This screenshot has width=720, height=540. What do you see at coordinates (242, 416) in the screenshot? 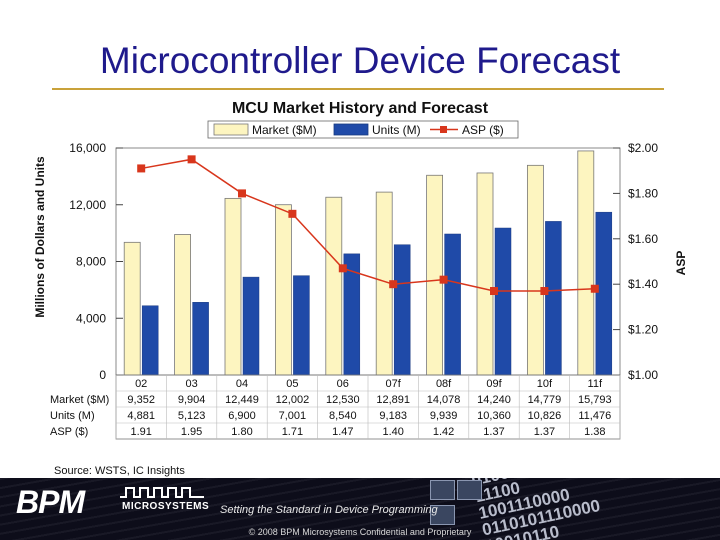
I see `table-cell: 6,900` at bounding box center [242, 416].